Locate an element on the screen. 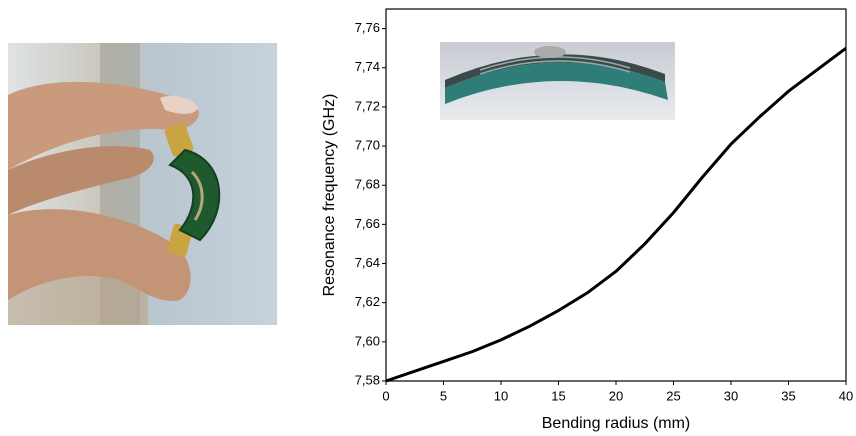 Image resolution: width=856 pixels, height=436 pixels. x-tick-label: 40 is located at coordinates (846, 395).